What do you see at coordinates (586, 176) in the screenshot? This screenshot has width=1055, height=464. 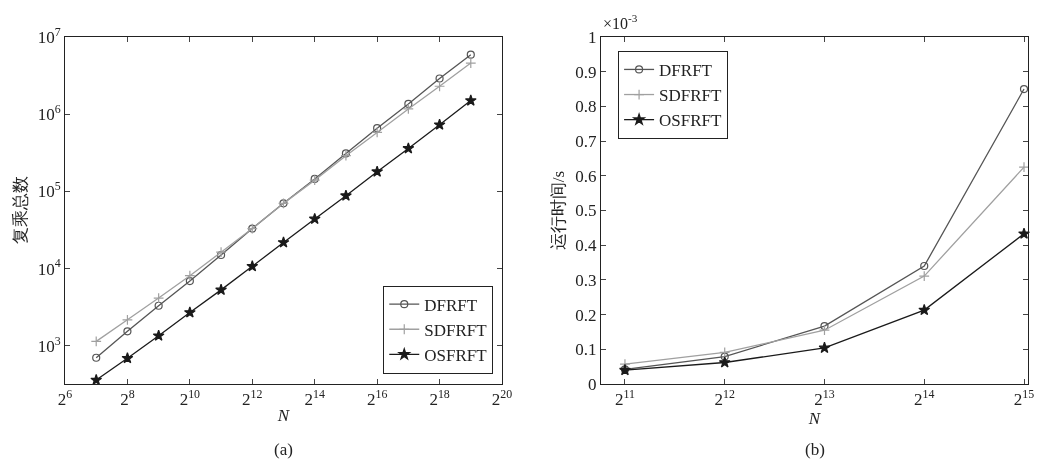 I see `y-tick-label: 0.6` at bounding box center [586, 176].